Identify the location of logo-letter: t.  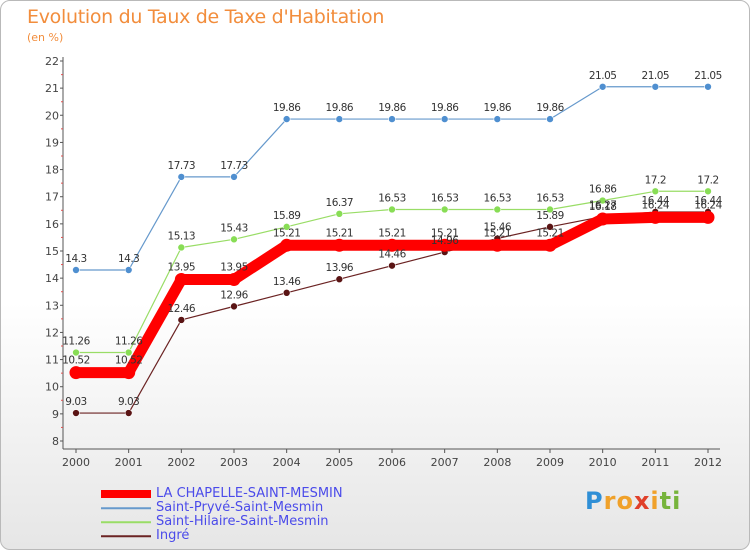
(666, 501).